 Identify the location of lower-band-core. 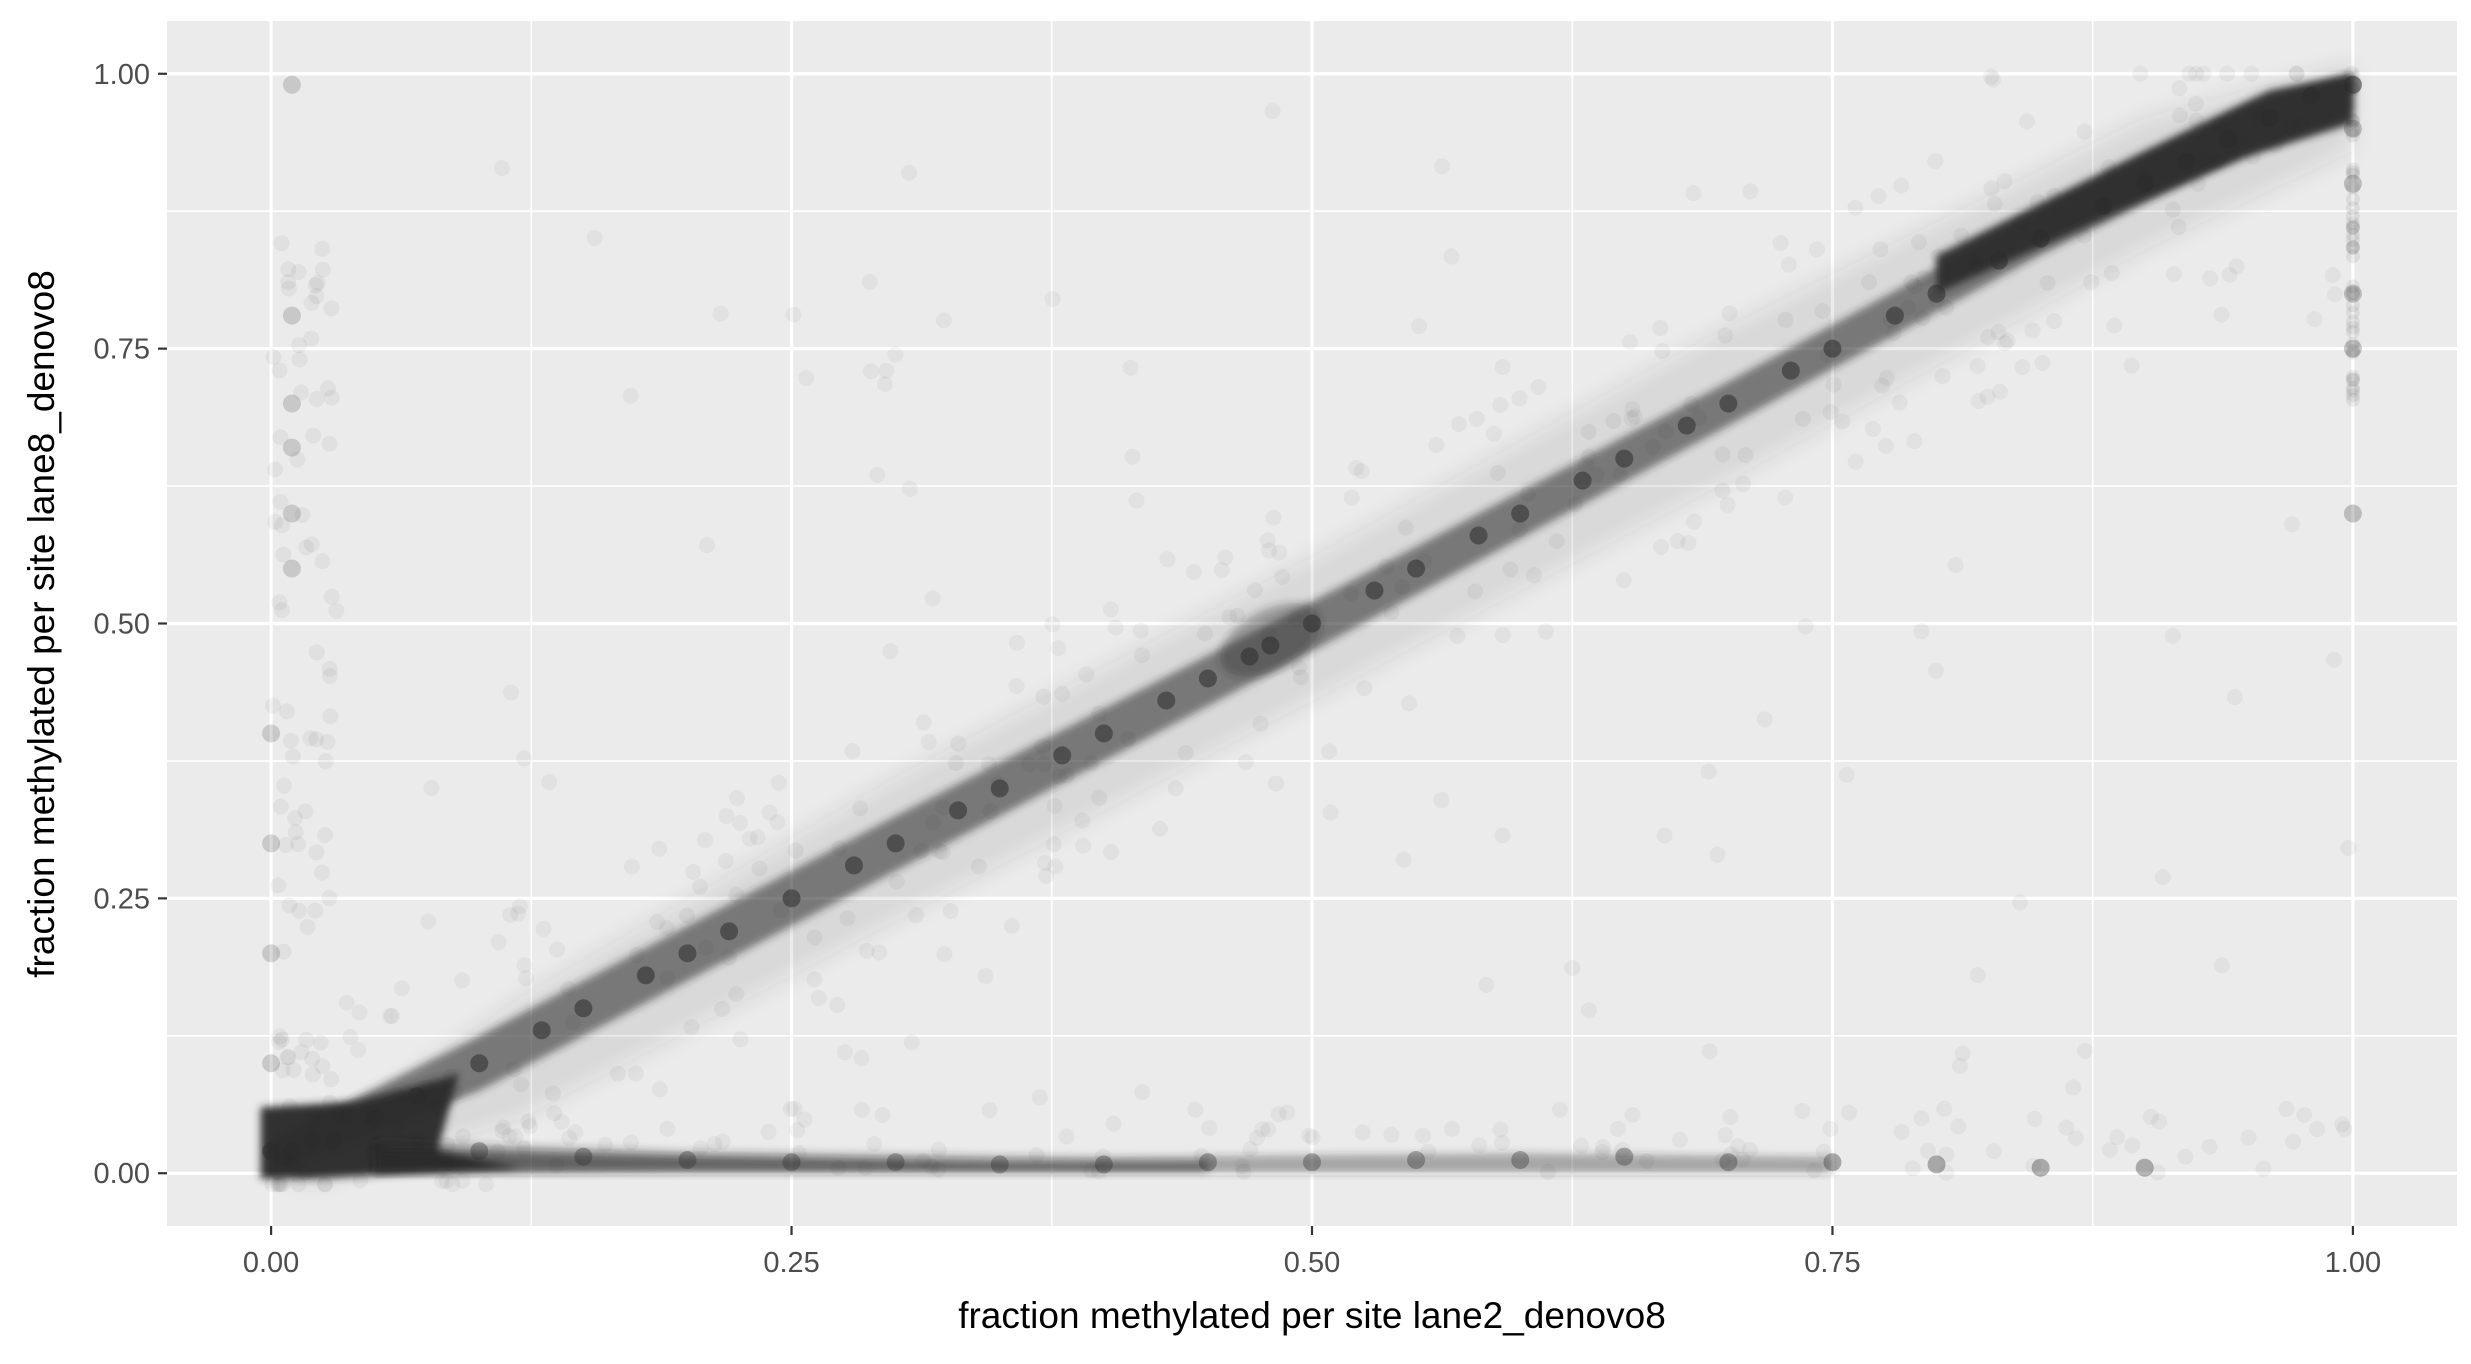
(791, 1161).